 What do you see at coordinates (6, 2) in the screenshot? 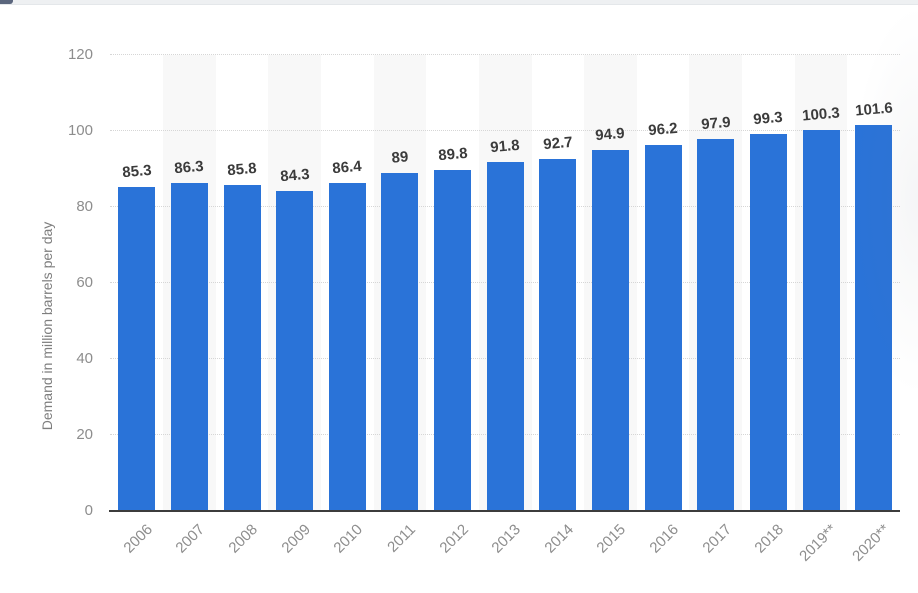
I see `top-left-tab-fragment` at bounding box center [6, 2].